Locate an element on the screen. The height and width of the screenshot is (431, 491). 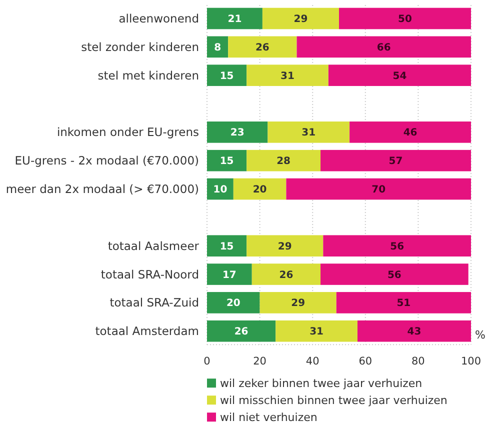
x-tick-label: 100 is located at coordinates (471, 362).